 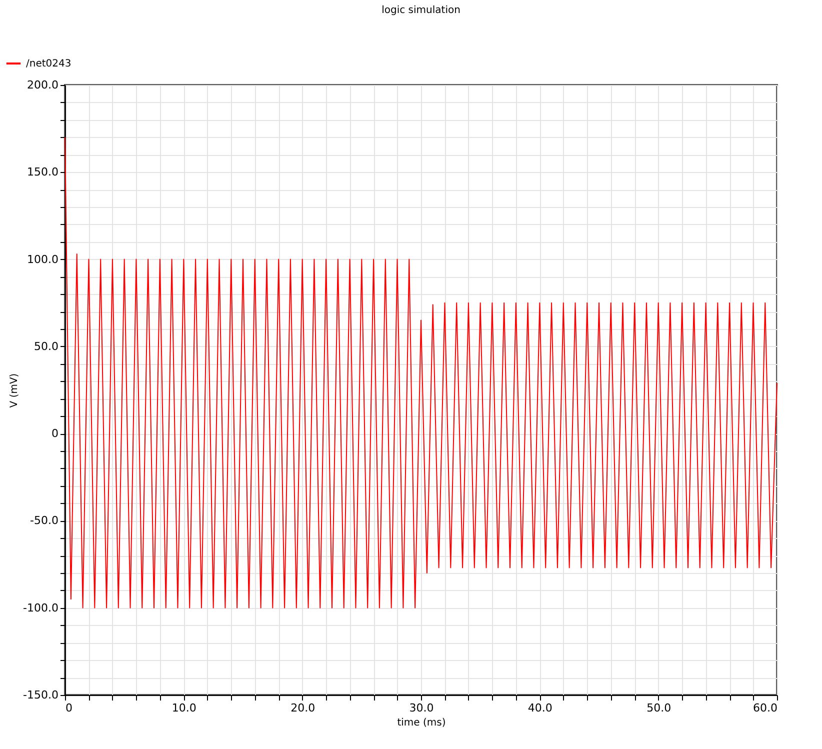 I want to click on x-tick-label: 30.0, so click(x=421, y=708).